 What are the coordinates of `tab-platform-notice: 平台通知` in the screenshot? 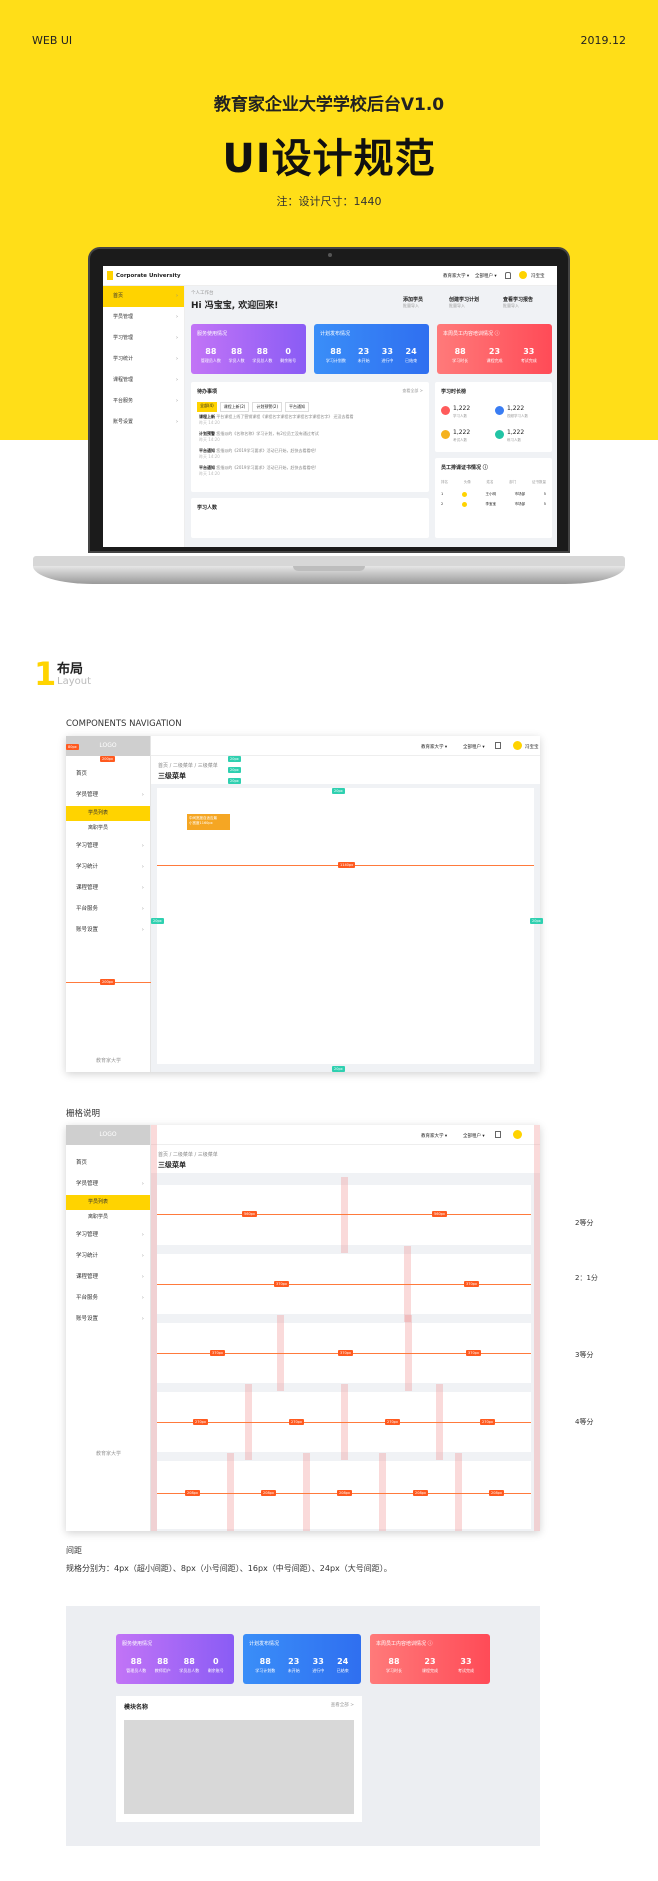 It's located at (297, 407).